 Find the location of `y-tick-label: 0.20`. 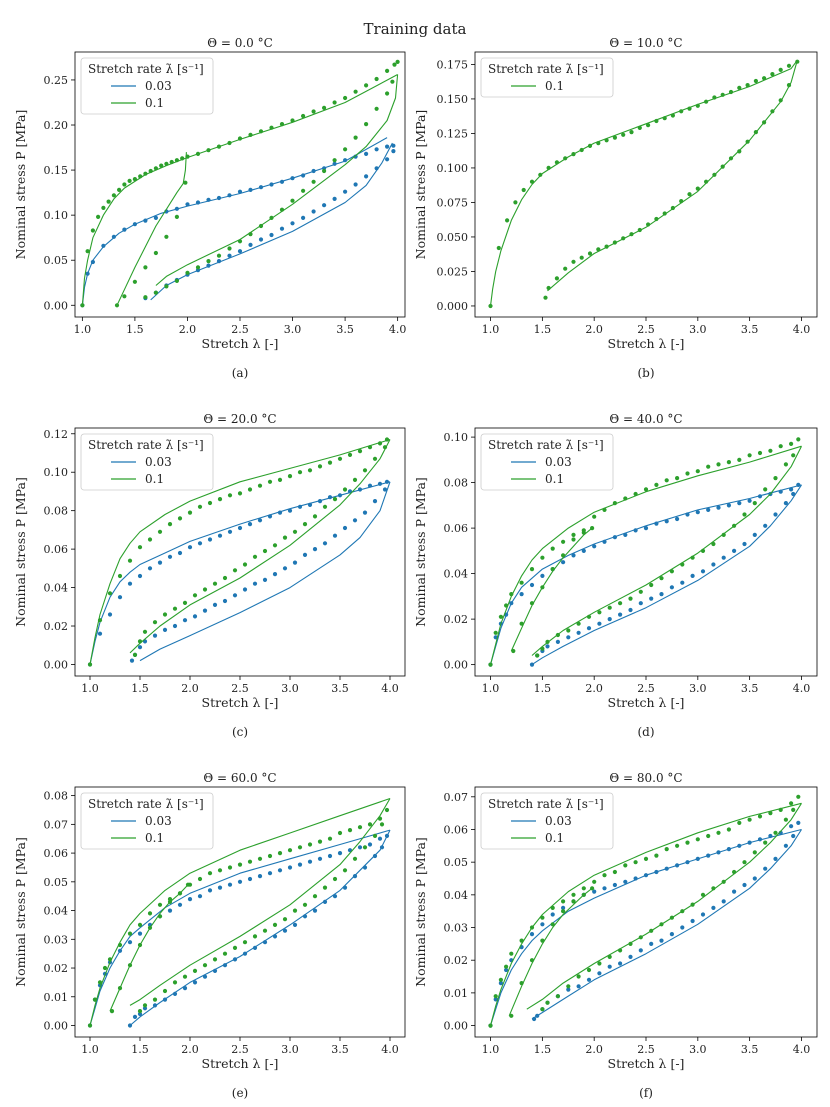

y-tick-label: 0.20 is located at coordinates (56, 125).